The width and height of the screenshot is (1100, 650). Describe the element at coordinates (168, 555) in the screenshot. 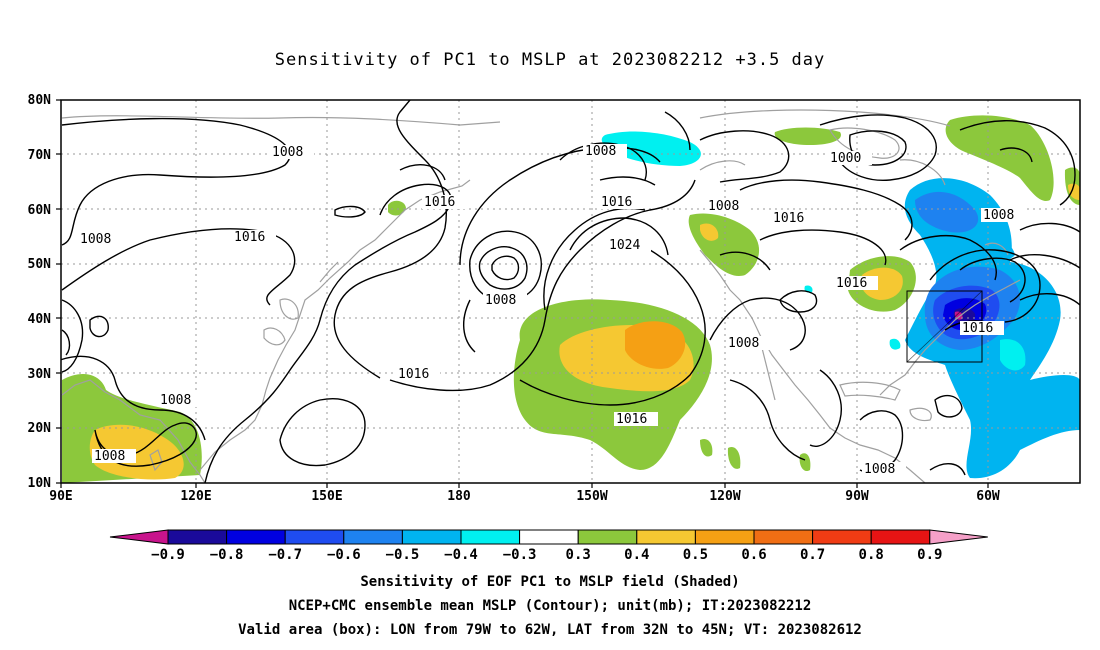

I see `colorbar-label: −0.9` at that location.